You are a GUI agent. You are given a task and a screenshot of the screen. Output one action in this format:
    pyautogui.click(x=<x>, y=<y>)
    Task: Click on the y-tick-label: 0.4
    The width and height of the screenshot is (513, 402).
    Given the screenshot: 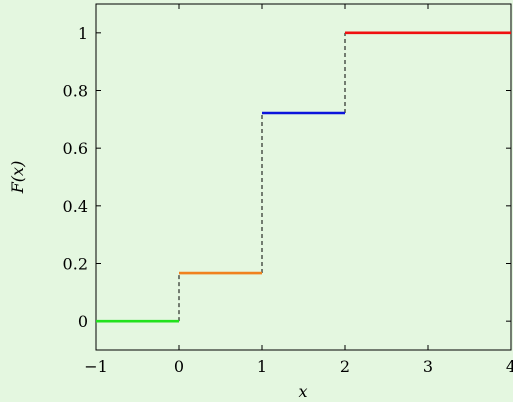 What is the action you would take?
    pyautogui.click(x=75, y=206)
    